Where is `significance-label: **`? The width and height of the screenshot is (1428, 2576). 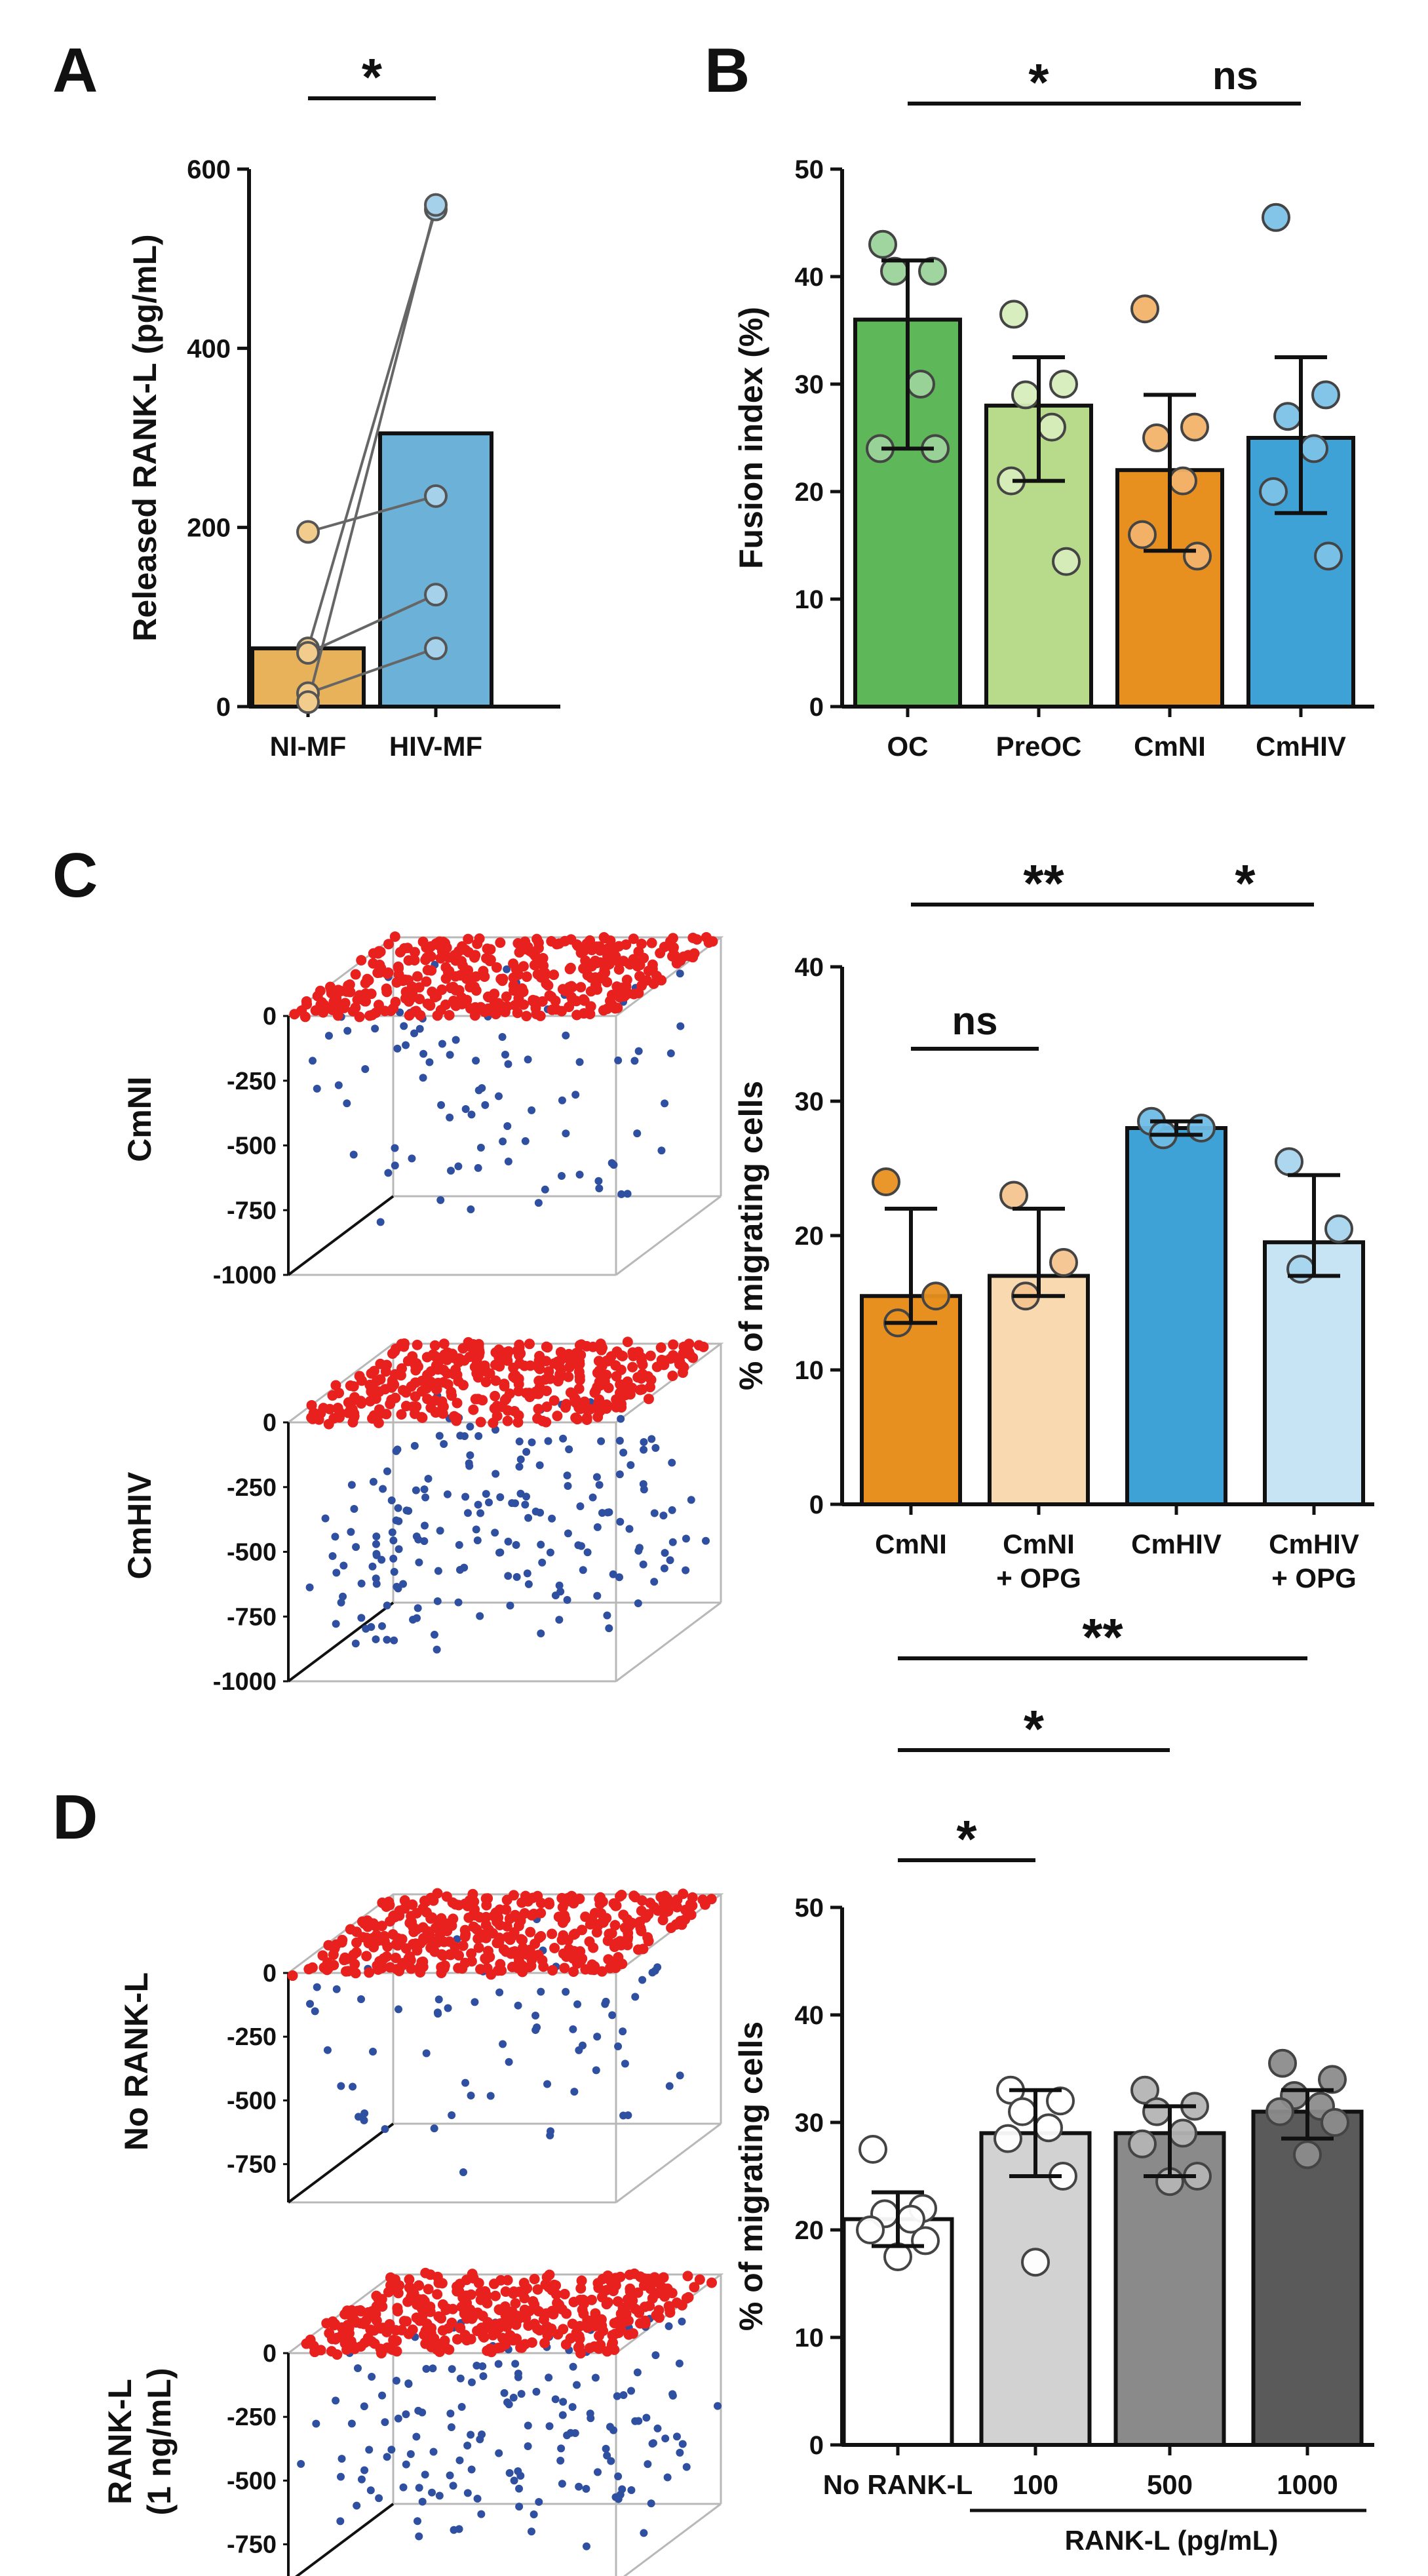 significance-label: ** is located at coordinates (1102, 1637).